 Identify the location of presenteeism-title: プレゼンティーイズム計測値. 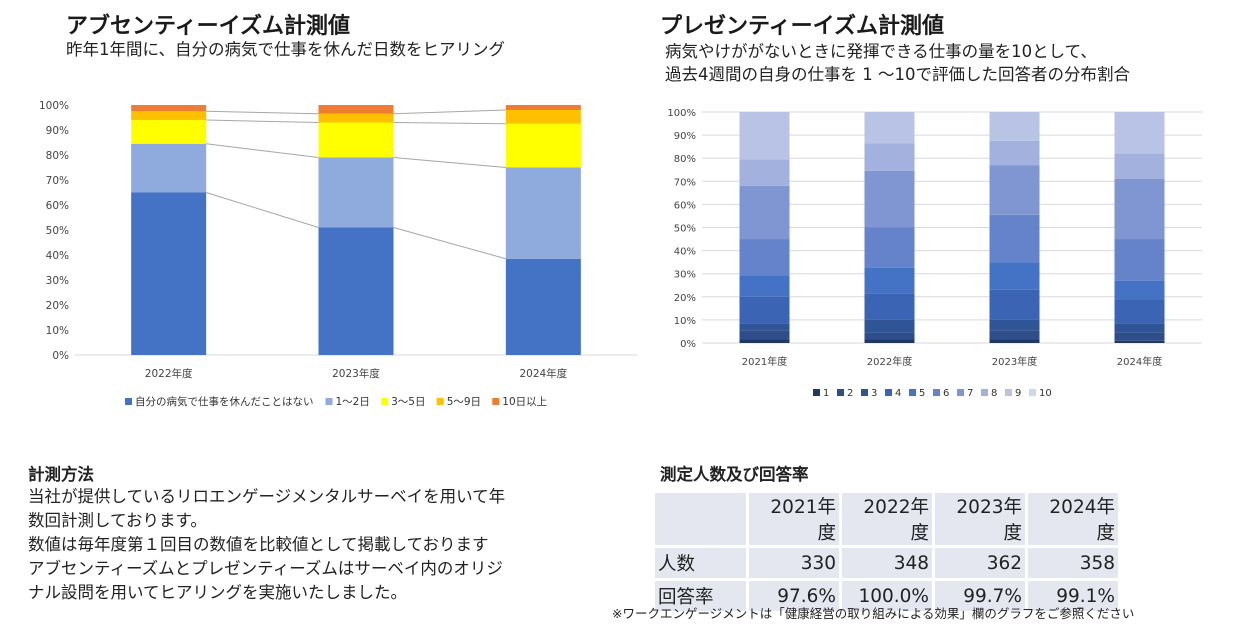
(802, 26).